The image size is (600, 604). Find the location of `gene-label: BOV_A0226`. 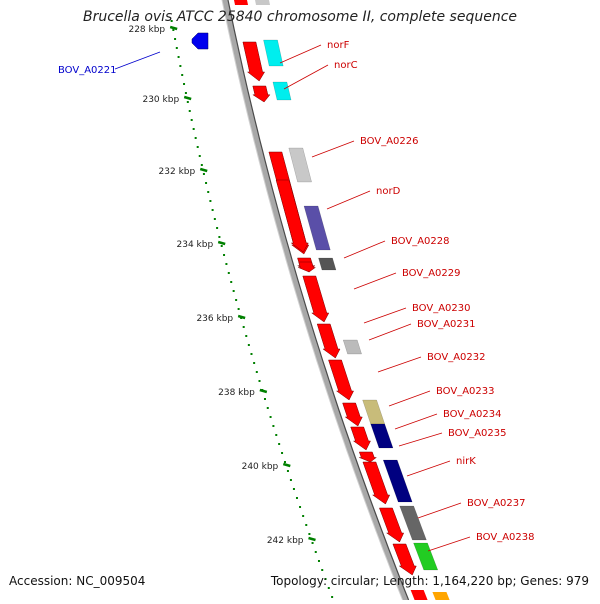

gene-label: BOV_A0226 is located at coordinates (389, 141).